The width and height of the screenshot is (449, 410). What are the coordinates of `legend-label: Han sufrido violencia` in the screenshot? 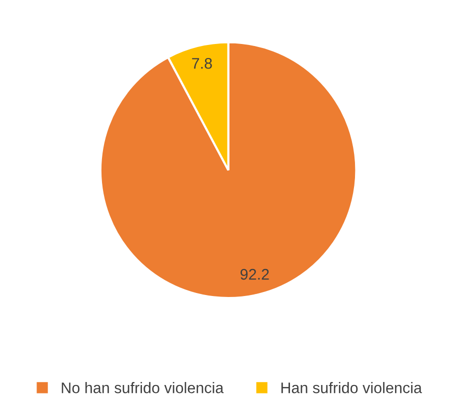 It's located at (351, 388).